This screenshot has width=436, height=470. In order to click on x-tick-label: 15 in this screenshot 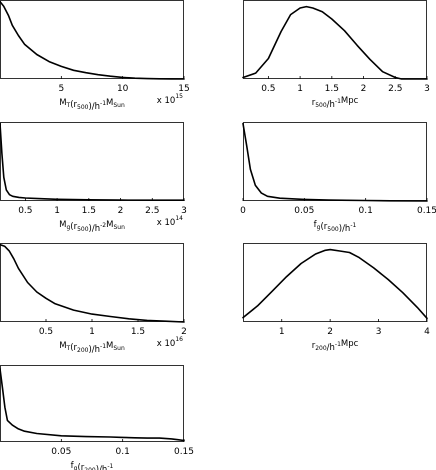, I will do `click(183, 89)`.